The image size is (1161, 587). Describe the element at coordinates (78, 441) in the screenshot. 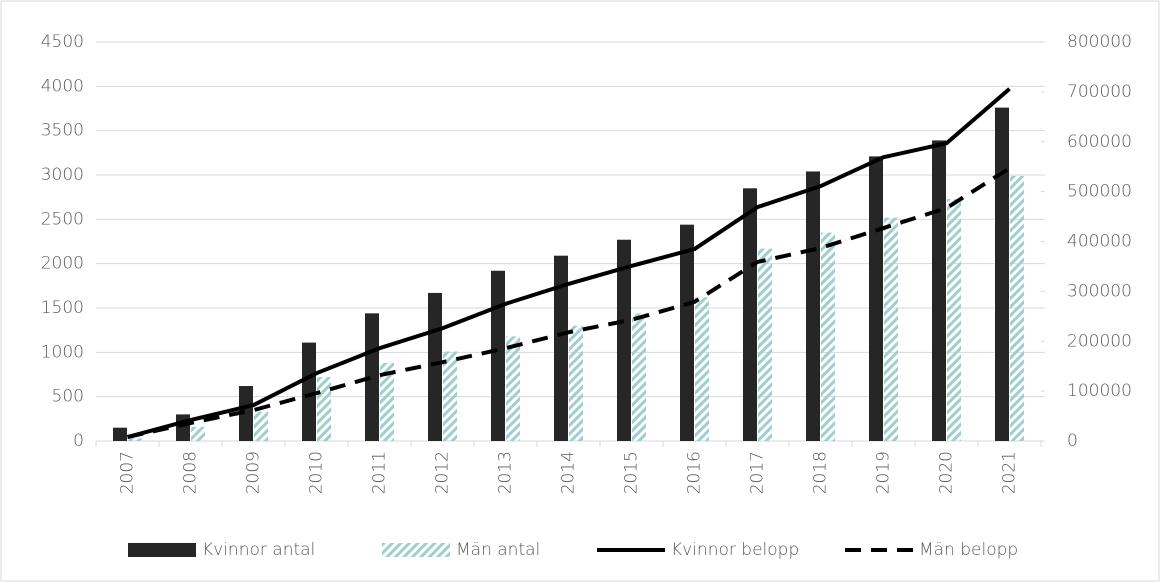

I see `y-tick-label: 0` at that location.